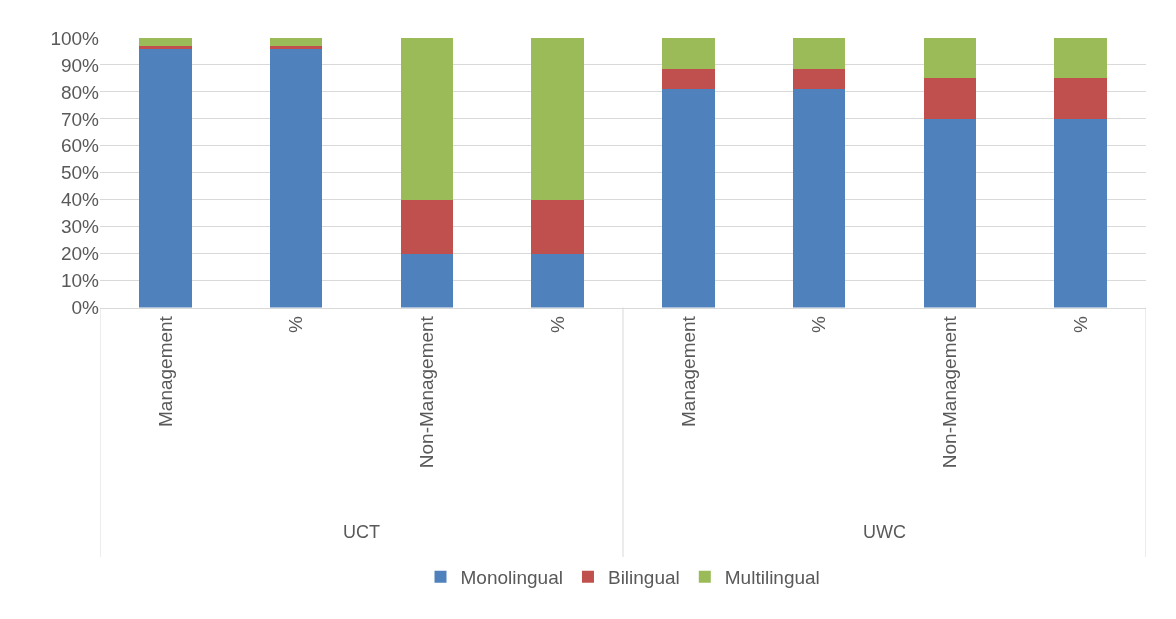  What do you see at coordinates (80, 146) in the screenshot?
I see `y-tick-label: 60%` at bounding box center [80, 146].